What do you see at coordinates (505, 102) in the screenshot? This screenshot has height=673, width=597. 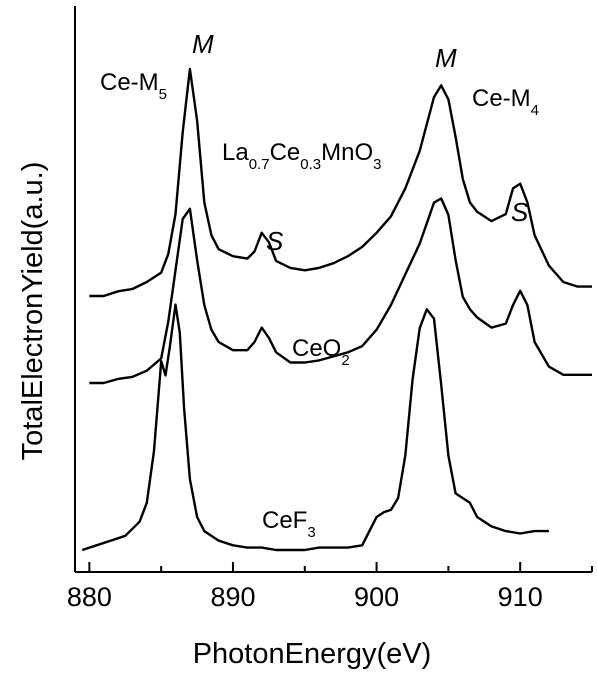 I see `edge-m4-label: Ce-M4` at bounding box center [505, 102].